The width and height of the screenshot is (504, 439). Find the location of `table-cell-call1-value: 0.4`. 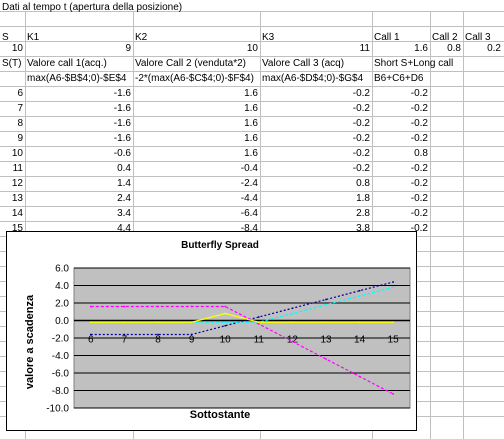

table-cell-call1-value: 0.4 is located at coordinates (124, 168).